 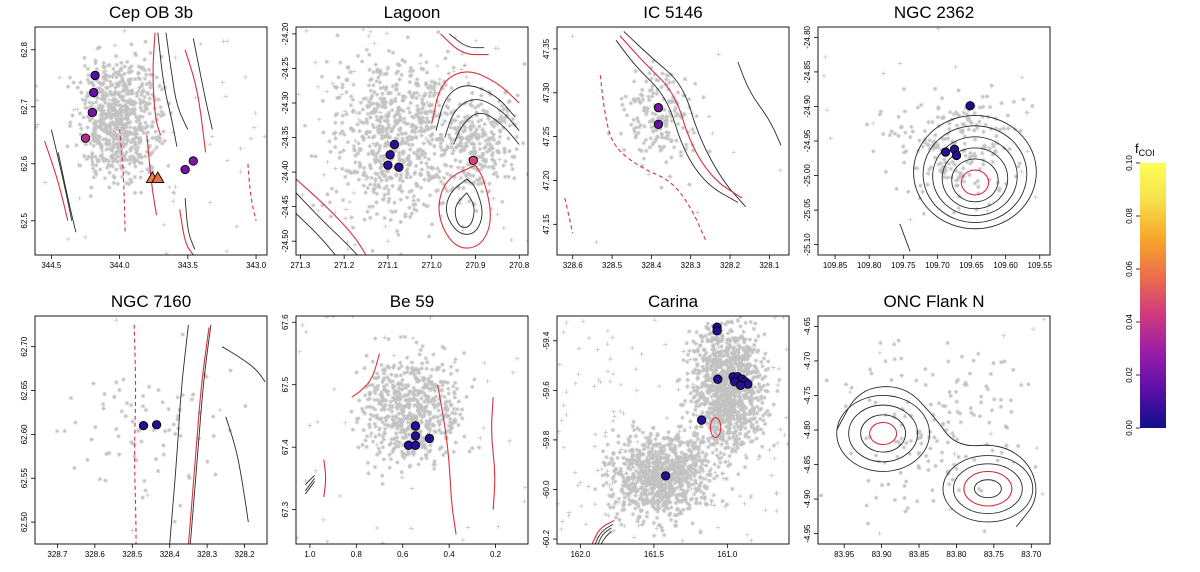 I want to click on x-tick-label: 0.8, so click(x=357, y=554).